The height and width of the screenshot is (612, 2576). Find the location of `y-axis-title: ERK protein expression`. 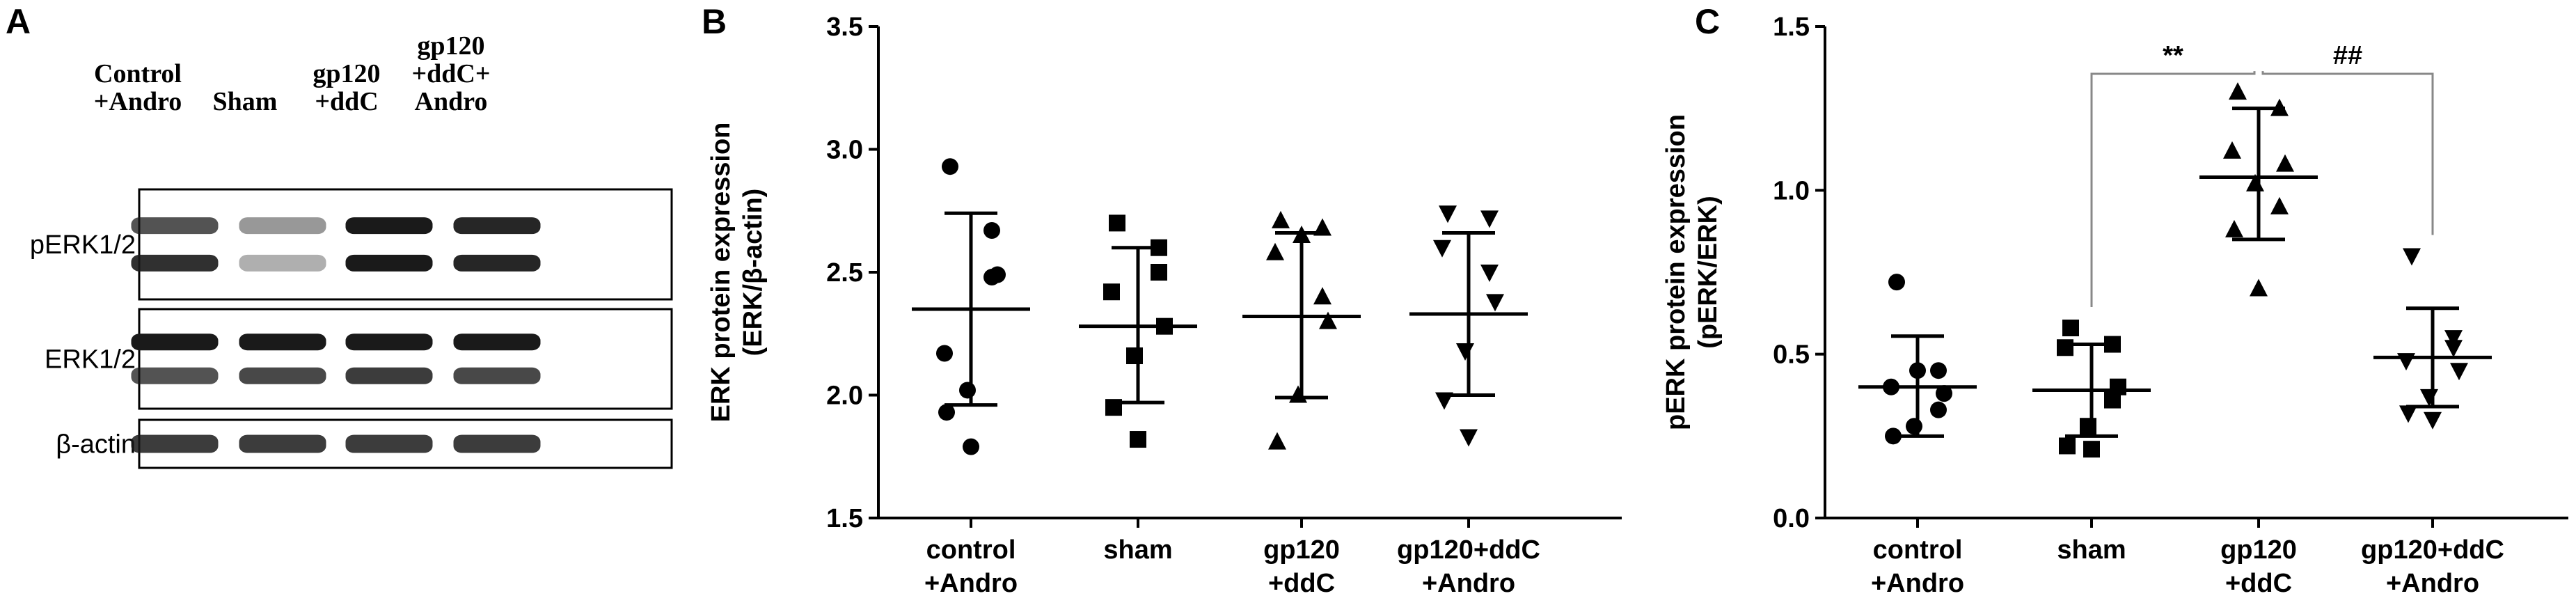

y-axis-title: ERK protein expression is located at coordinates (721, 273).